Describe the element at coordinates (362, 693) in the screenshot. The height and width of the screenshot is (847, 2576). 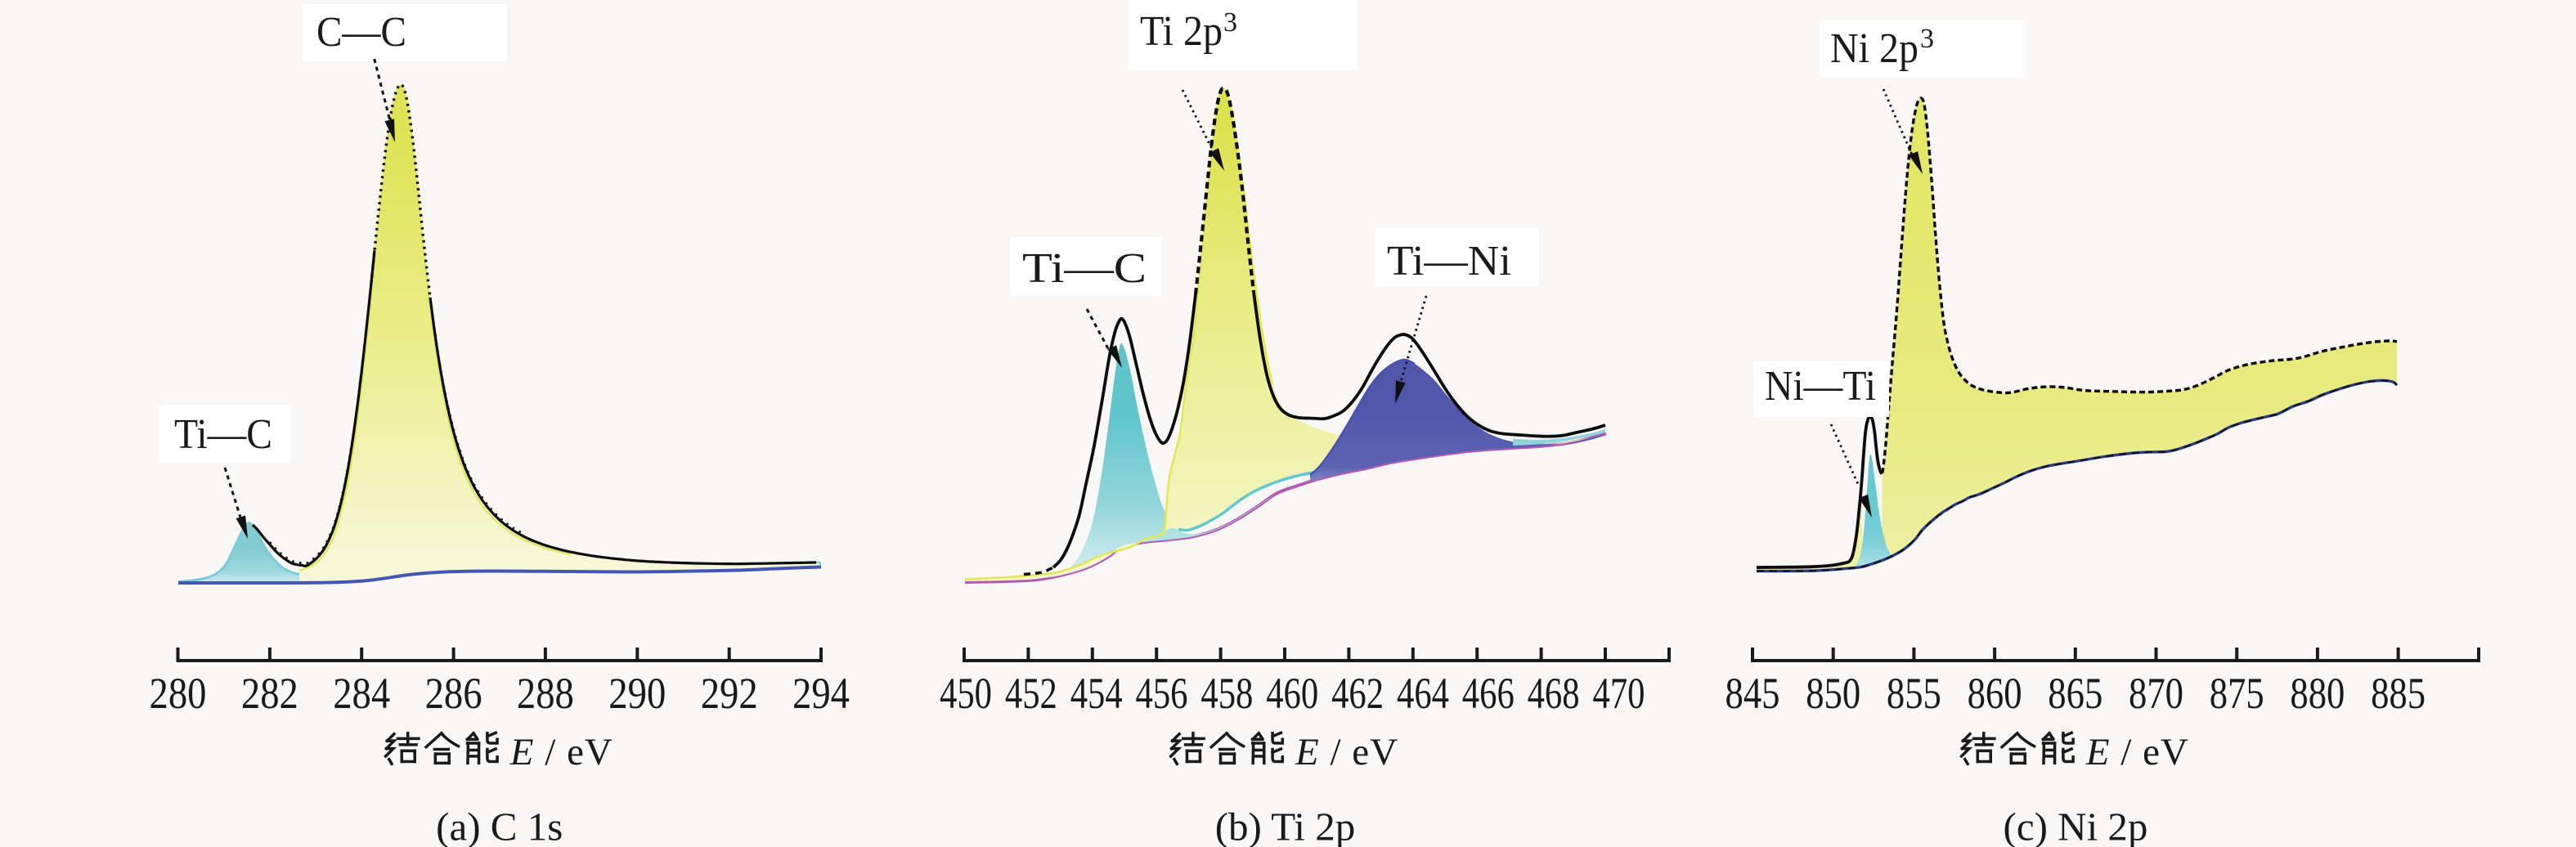
I see `svg-text: 284` at that location.